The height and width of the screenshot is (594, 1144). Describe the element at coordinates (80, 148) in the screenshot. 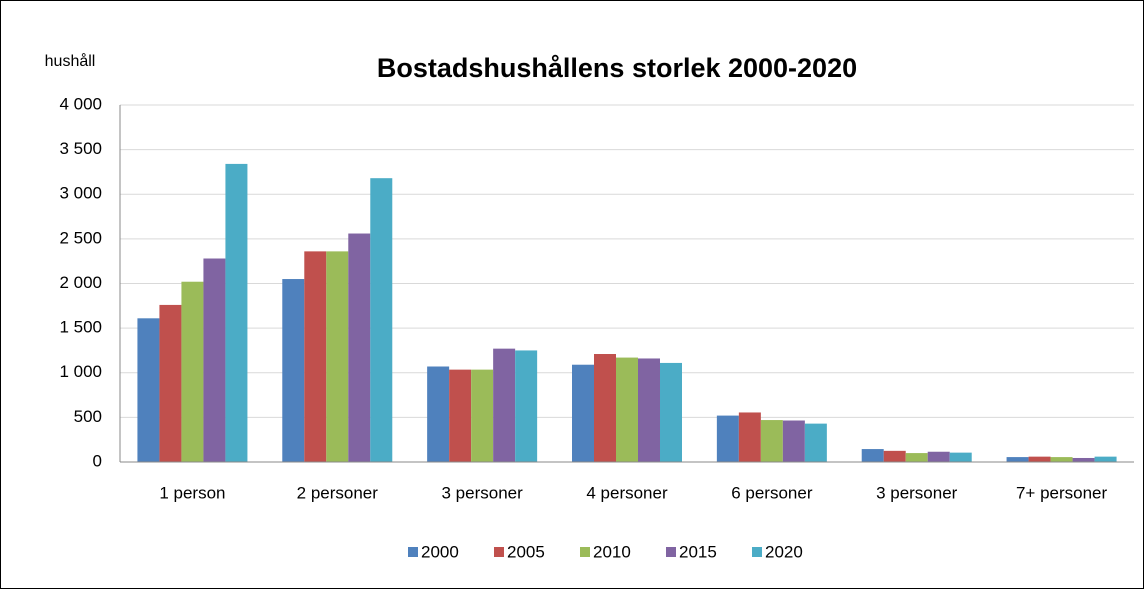

I see `y-tick-label: 3 500` at that location.